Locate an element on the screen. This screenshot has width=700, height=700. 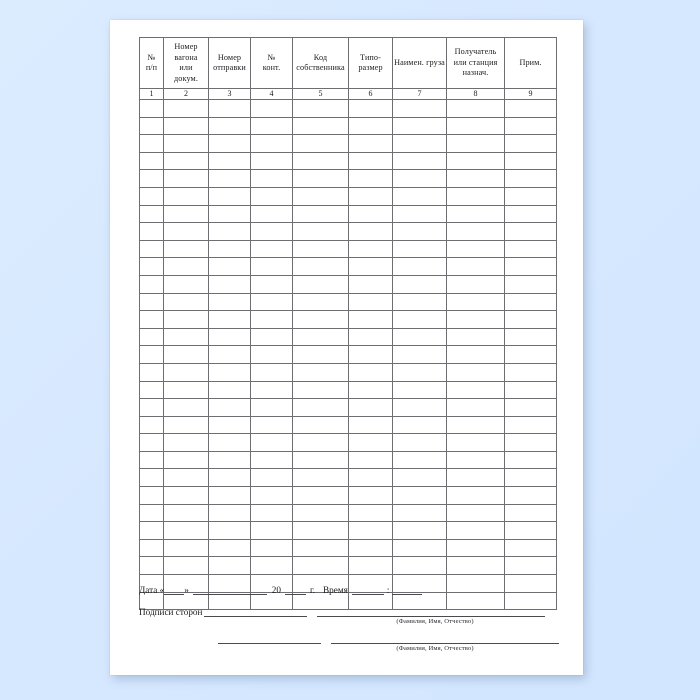
day-input is located at coordinates (174, 590).